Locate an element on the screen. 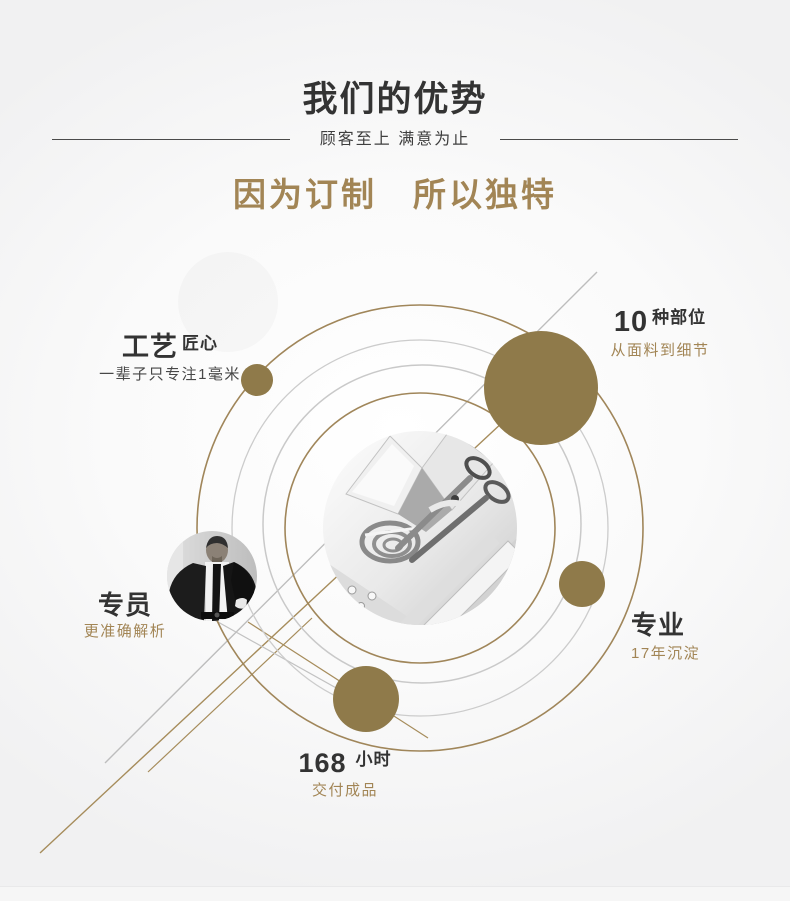  subtitle-rule-left is located at coordinates (171, 139).